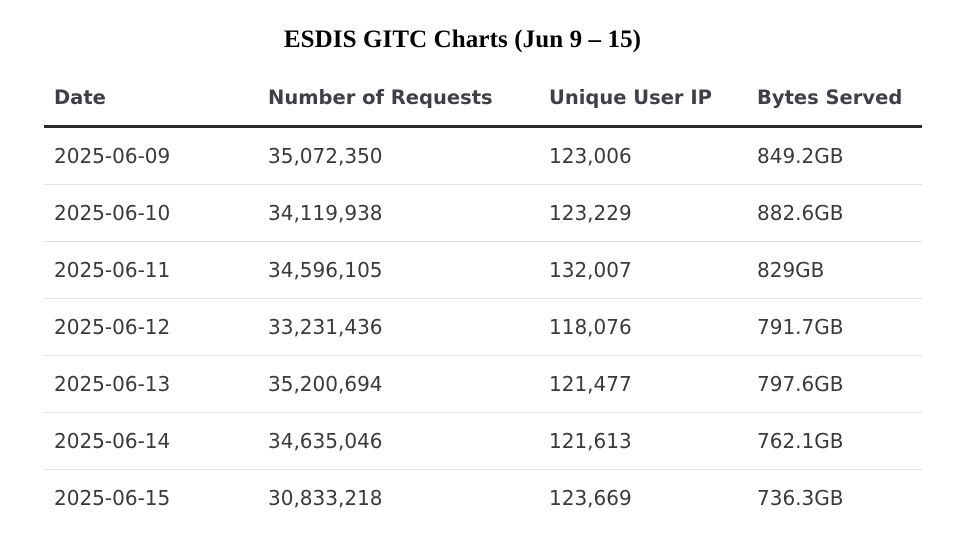  I want to click on table-row: 2025-06-11 34,596,105 132,007 829GB, so click(483, 270).